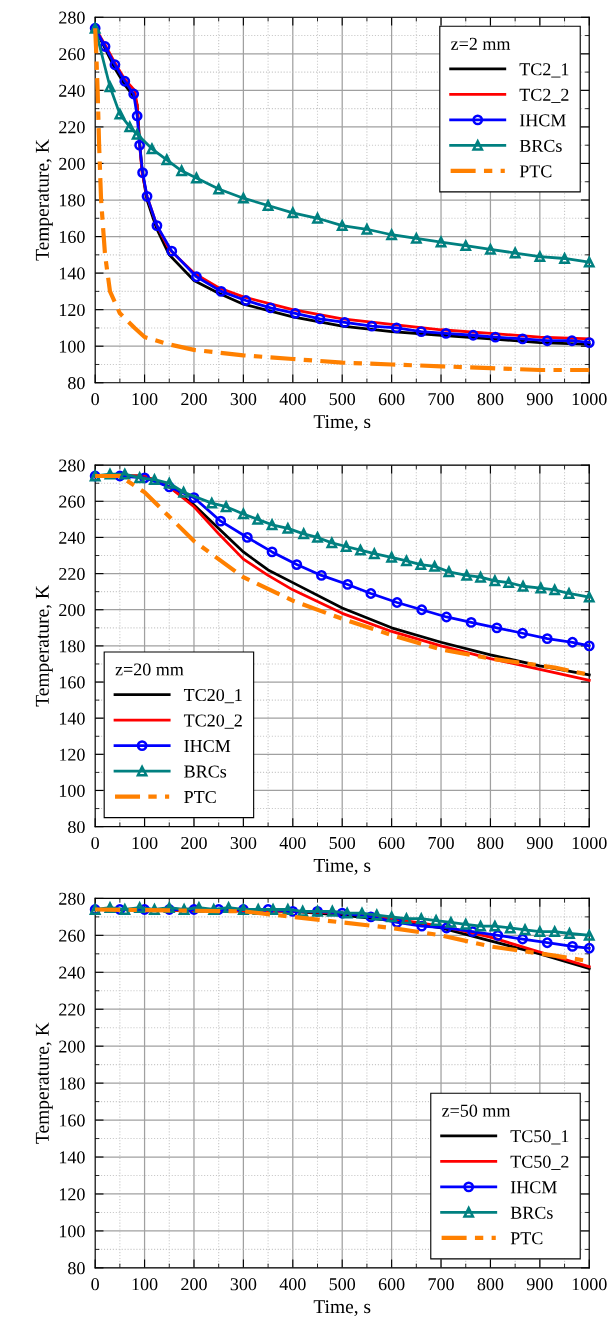 This screenshot has height=1329, width=610. What do you see at coordinates (481, 43) in the screenshot?
I see `legend-title: z=2 mm` at bounding box center [481, 43].